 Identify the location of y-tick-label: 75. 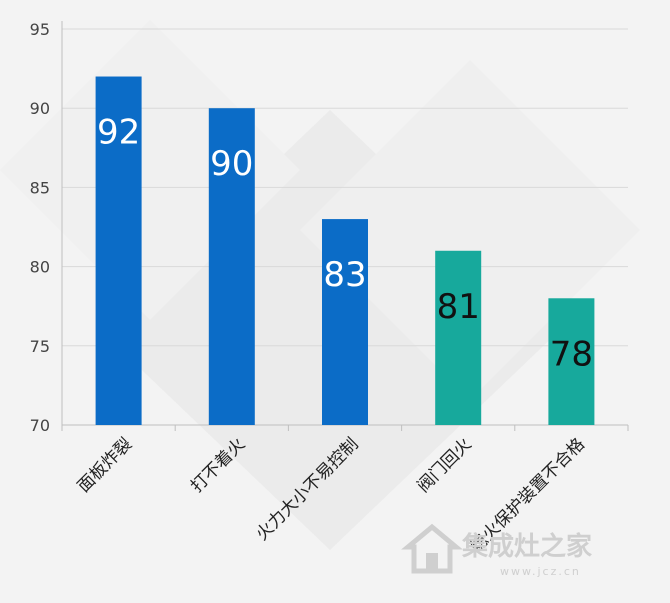
(40, 346).